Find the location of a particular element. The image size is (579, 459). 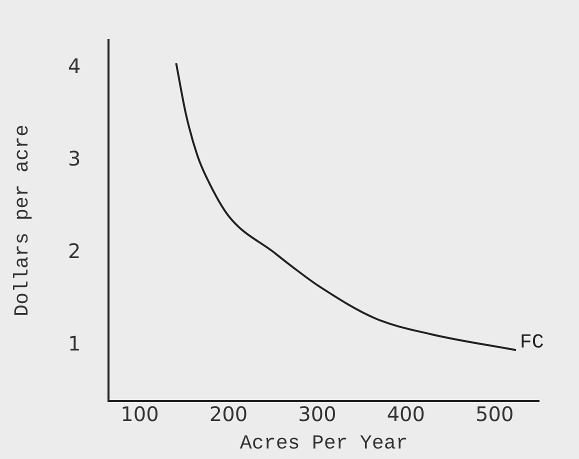

y-tick-label: 4 is located at coordinates (74, 66).